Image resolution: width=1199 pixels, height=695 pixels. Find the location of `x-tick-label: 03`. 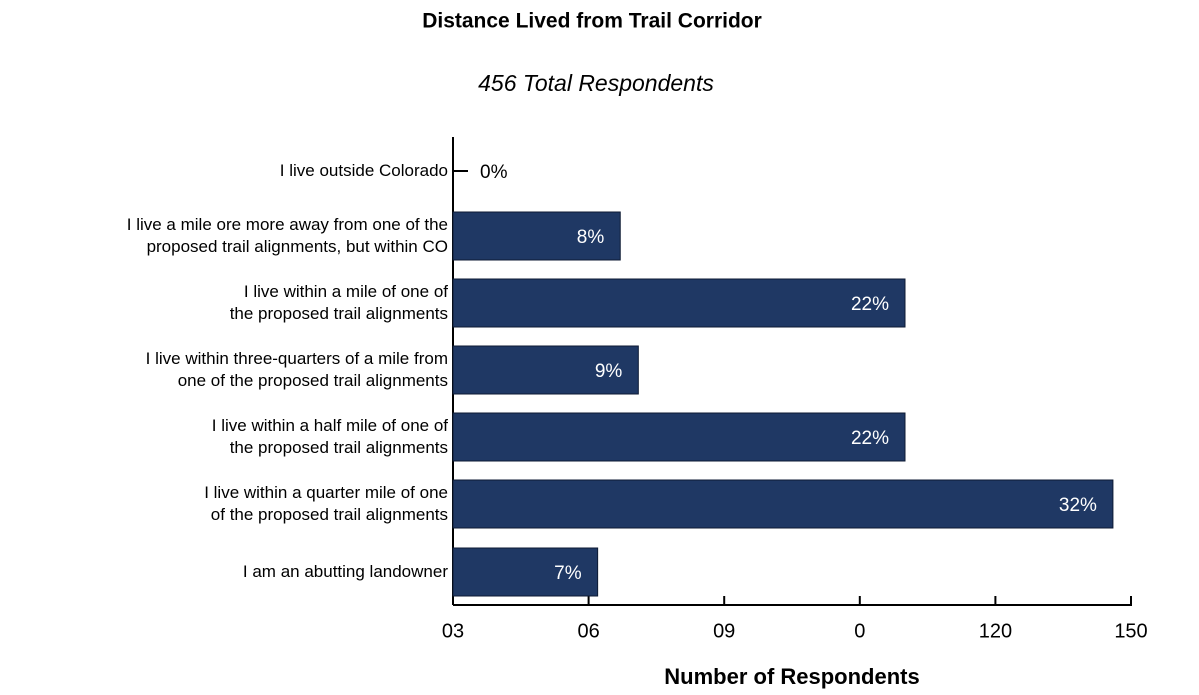

x-tick-label: 03 is located at coordinates (453, 631).